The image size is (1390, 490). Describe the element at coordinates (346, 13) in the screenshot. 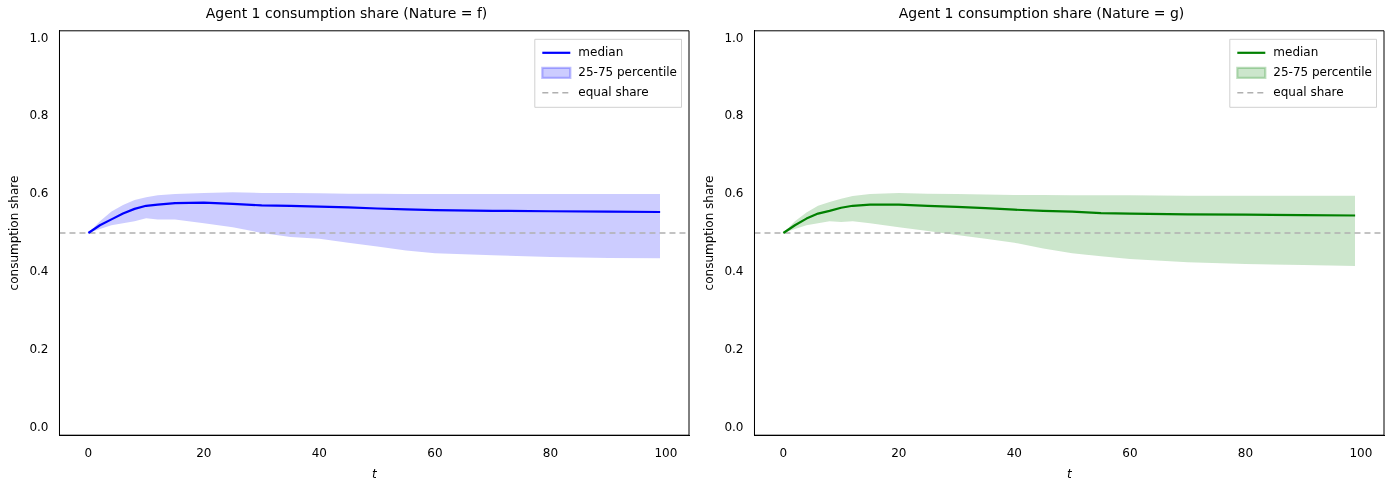

I see `chart-title: Agent 1 consumption share (Nature = f)` at that location.